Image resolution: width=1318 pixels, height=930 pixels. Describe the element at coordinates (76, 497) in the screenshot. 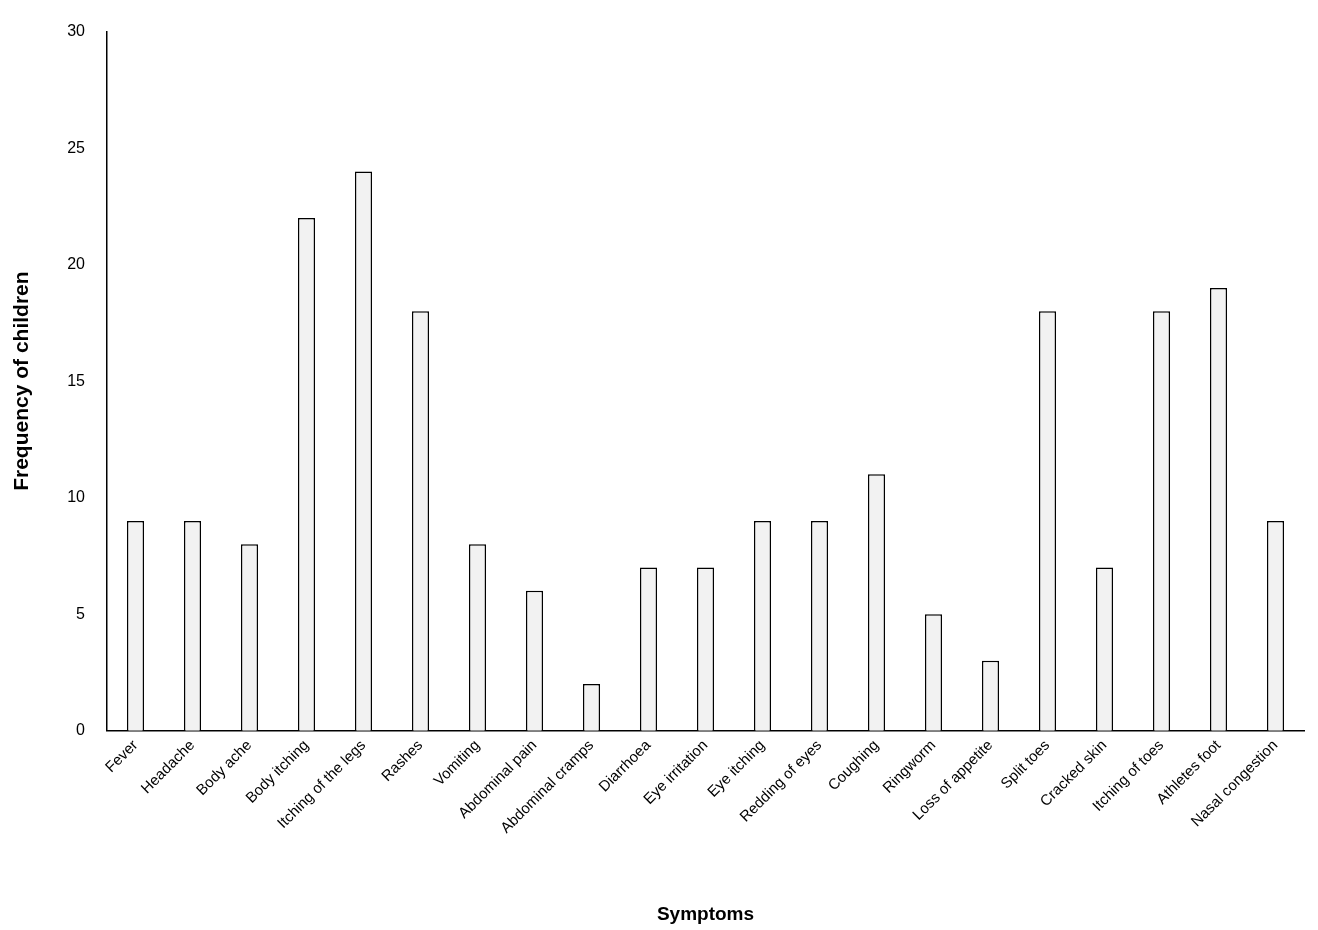

I see `y-tick-label: 10` at that location.